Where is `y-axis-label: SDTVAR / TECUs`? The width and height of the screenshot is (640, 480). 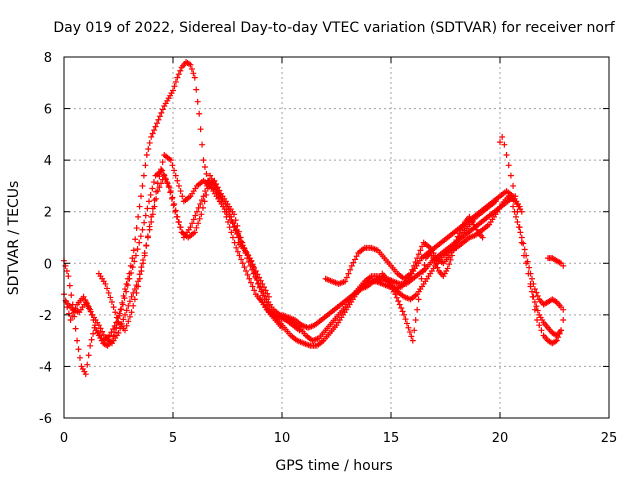 y-axis-label: SDTVAR / TECUs is located at coordinates (14, 238).